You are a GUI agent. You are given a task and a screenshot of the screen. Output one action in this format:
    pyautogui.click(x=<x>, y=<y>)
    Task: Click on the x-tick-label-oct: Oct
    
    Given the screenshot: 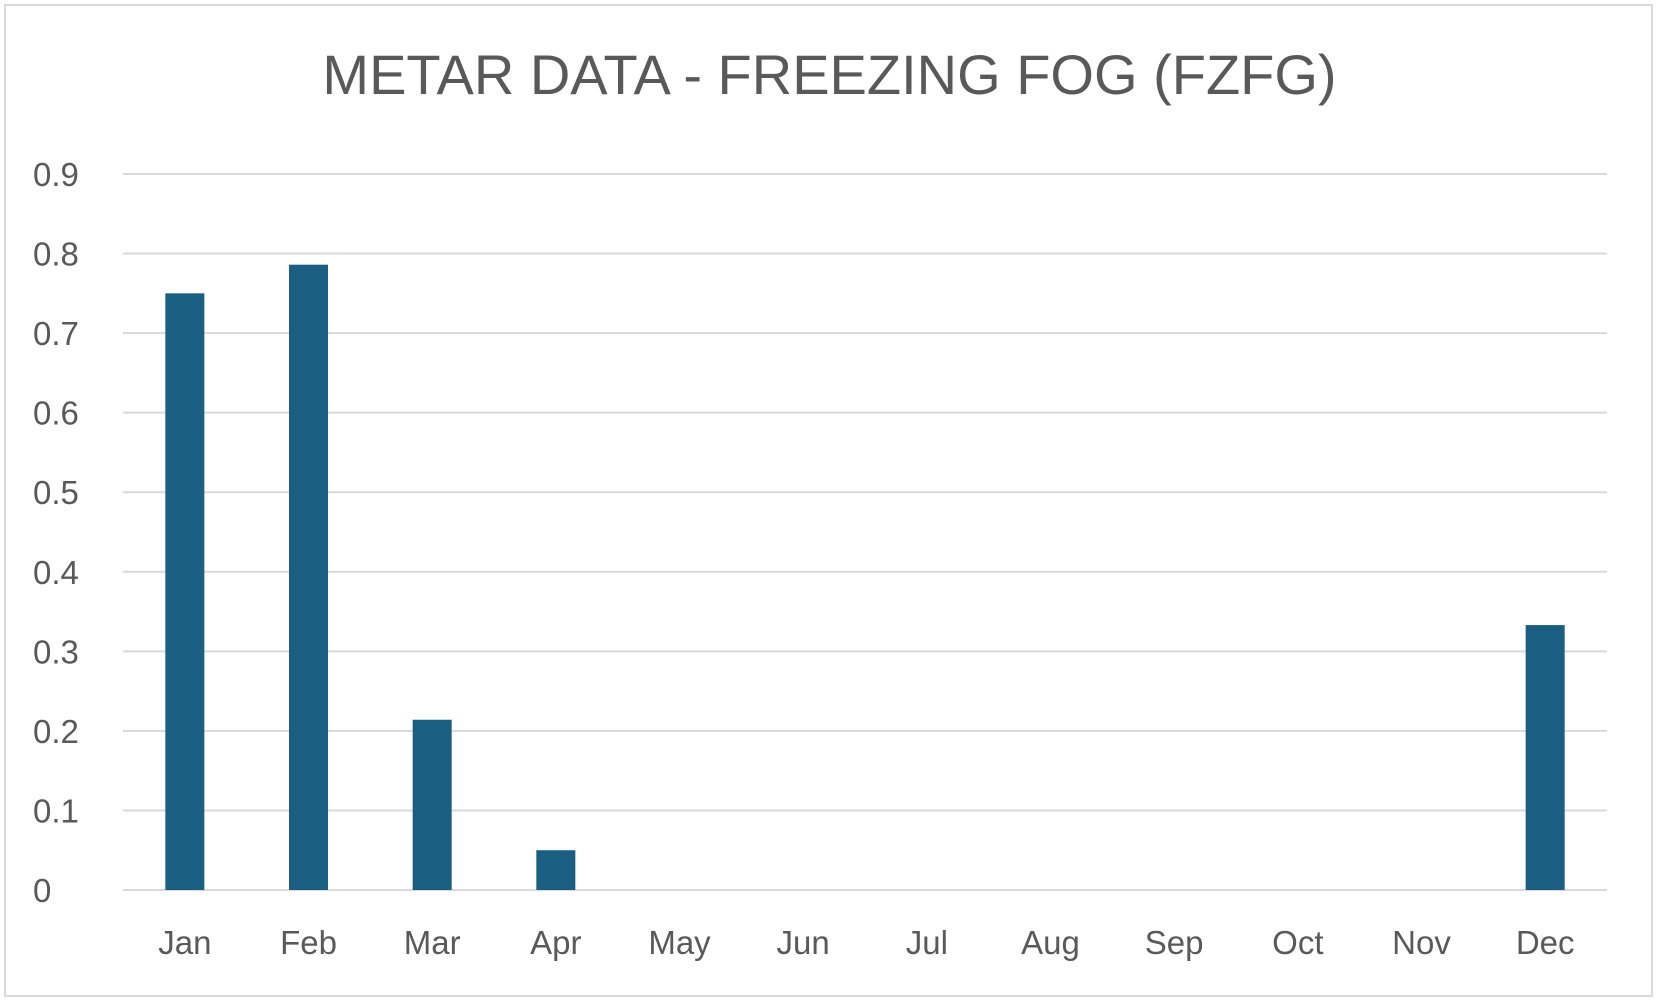 What is the action you would take?
    pyautogui.click(x=1297, y=942)
    